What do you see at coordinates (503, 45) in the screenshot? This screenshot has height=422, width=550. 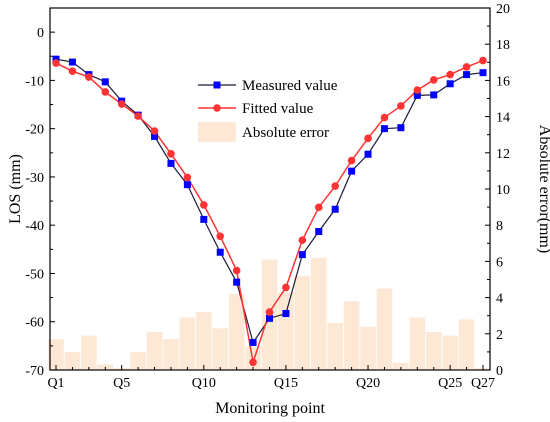 I see `y2-tick-label: 18` at bounding box center [503, 45].